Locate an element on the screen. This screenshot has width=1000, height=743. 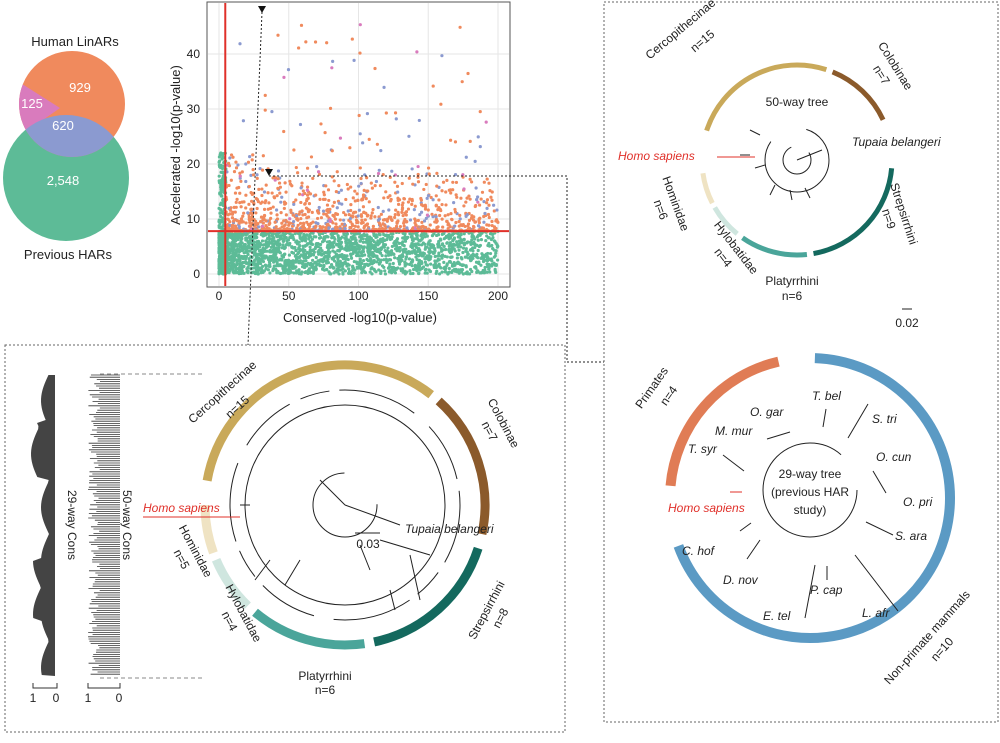
clade-label: Platyrrhini is located at coordinates (324, 676).